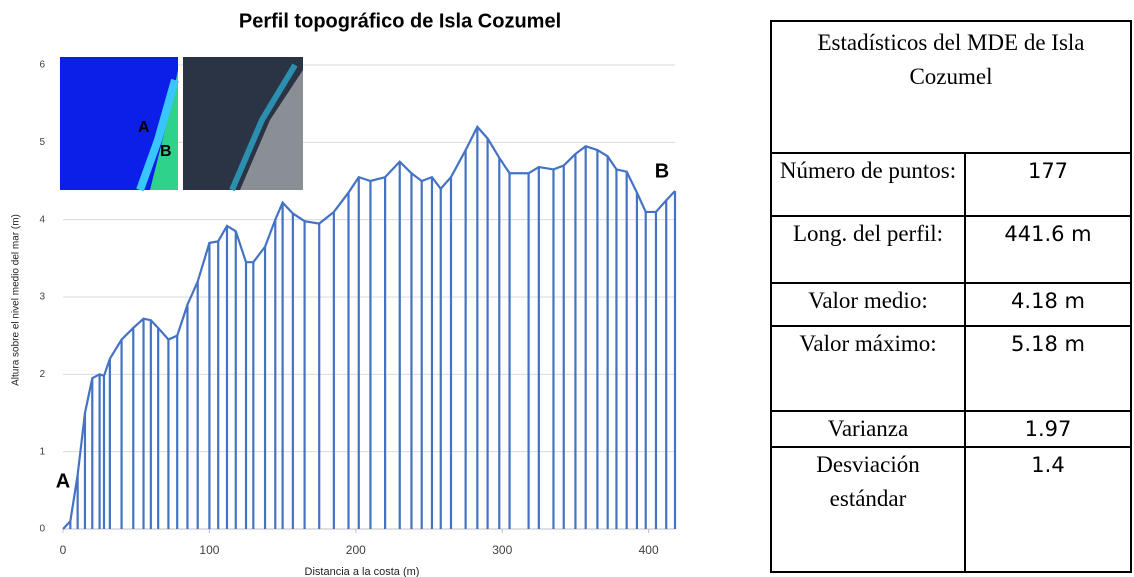 The width and height of the screenshot is (1134, 577). Describe the element at coordinates (63, 481) in the screenshot. I see `annotation: A` at that location.